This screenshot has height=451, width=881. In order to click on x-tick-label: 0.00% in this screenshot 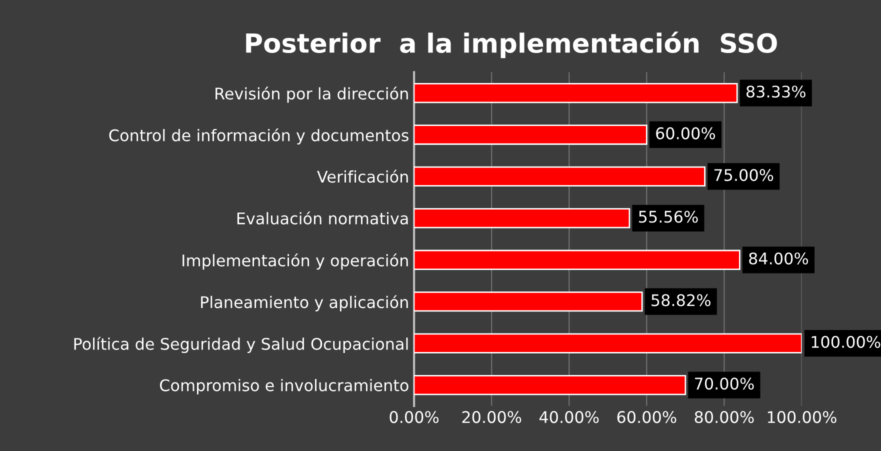, I will do `click(414, 417)`.